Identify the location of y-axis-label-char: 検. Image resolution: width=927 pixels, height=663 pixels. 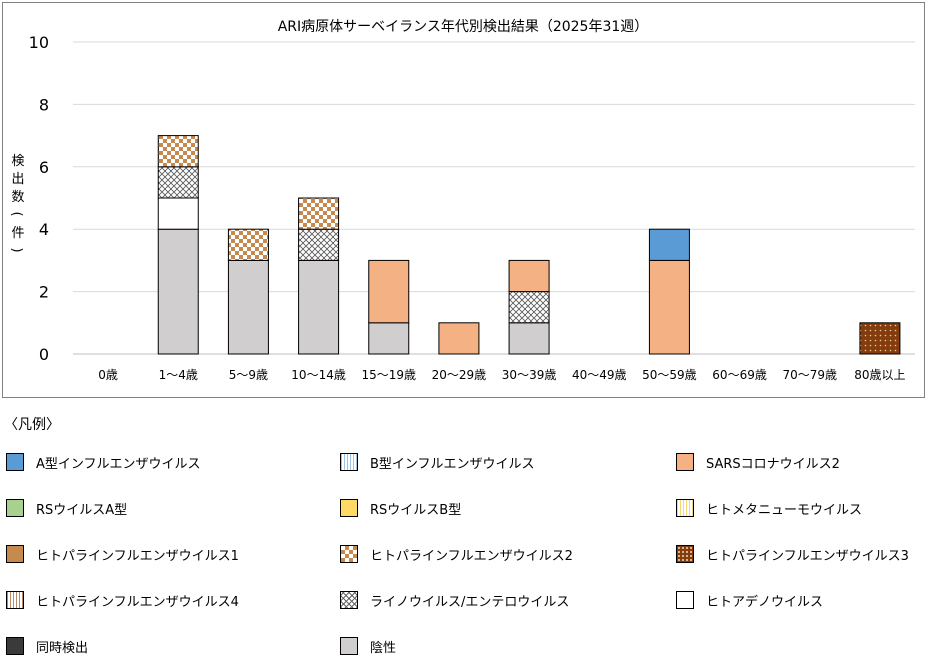
(17, 161).